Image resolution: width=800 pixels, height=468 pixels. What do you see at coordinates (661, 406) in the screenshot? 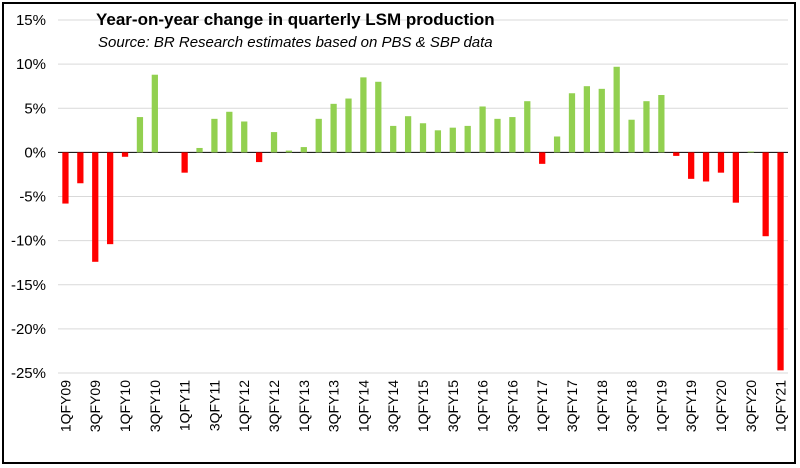
I see `x-tick-label: 1QFY19` at bounding box center [661, 406].